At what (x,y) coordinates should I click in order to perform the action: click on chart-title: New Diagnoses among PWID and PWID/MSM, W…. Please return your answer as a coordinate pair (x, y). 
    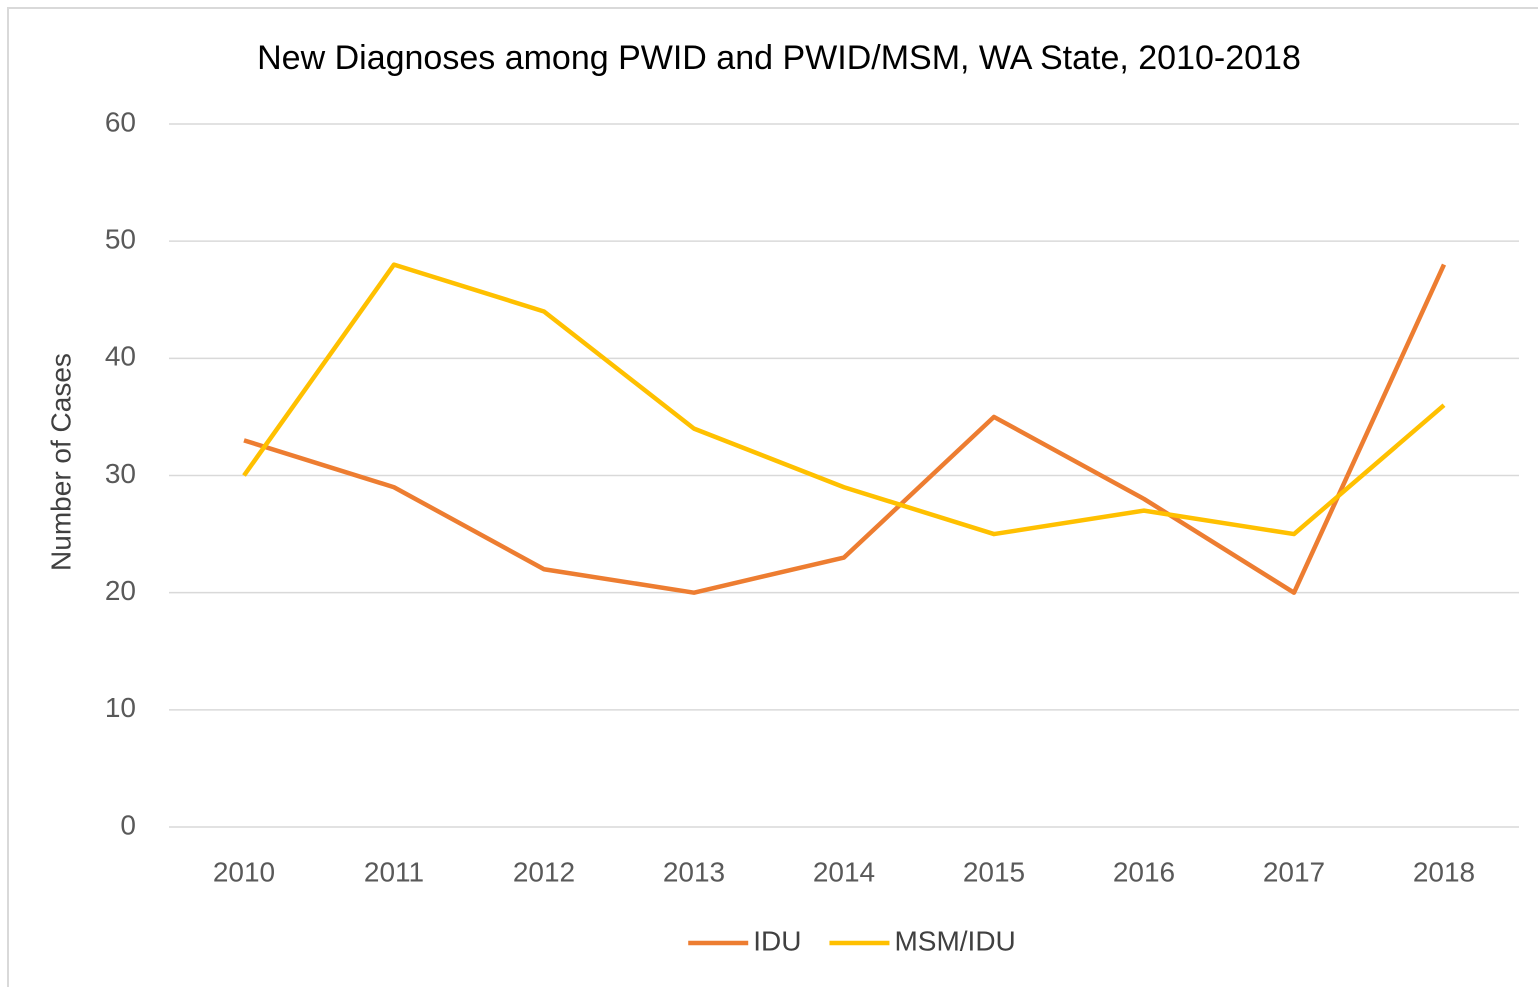
    Looking at the image, I should click on (779, 58).